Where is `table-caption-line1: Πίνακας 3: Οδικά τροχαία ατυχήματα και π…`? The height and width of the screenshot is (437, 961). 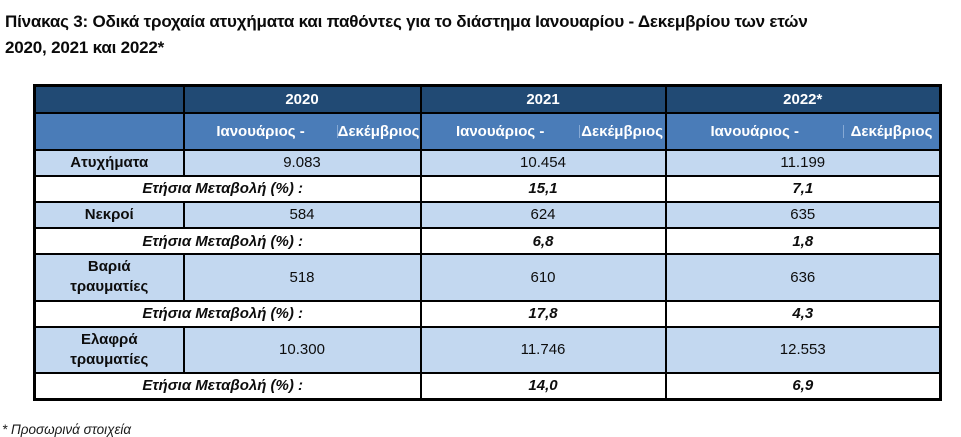 table-caption-line1: Πίνακας 3: Οδικά τροχαία ατυχήματα και π… is located at coordinates (406, 21).